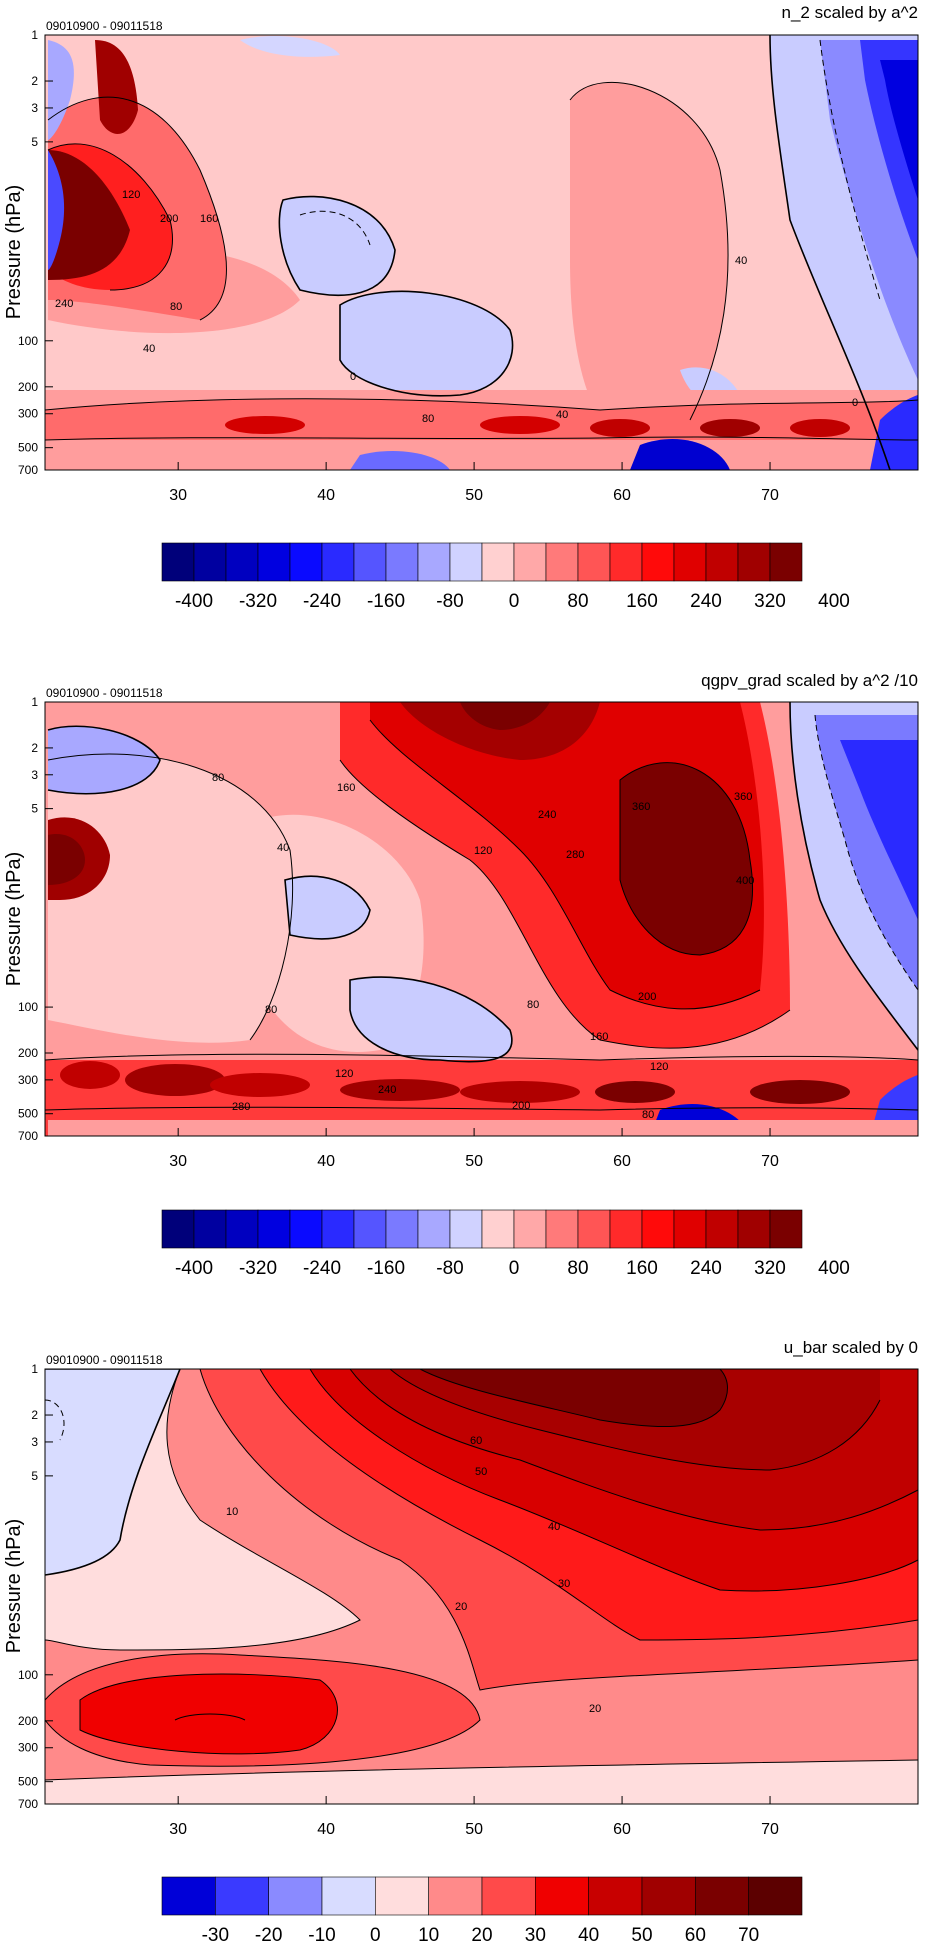 The image size is (930, 1943). What do you see at coordinates (169, 219) in the screenshot?
I see `n2-contour-label: 200` at bounding box center [169, 219].